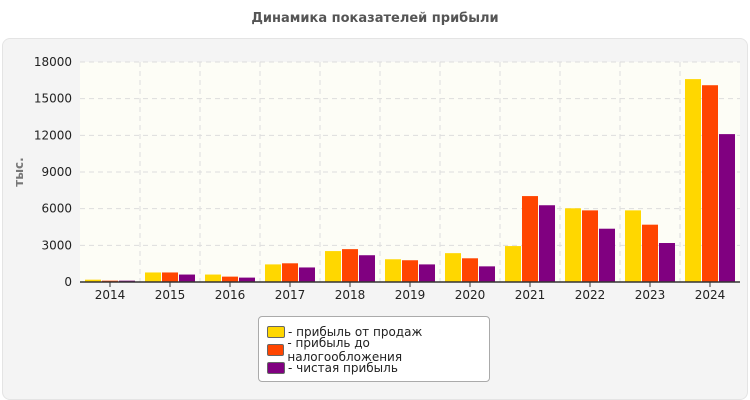 This screenshot has height=400, width=750. What do you see at coordinates (290, 295) in the screenshot?
I see `x-tick-label: 2017` at bounding box center [290, 295].